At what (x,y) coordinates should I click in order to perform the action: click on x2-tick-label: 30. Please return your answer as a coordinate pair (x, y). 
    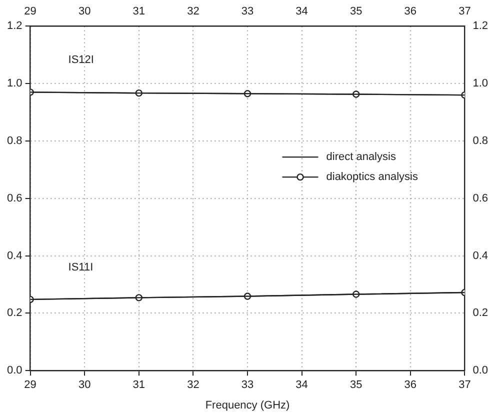
    Looking at the image, I should click on (84, 385).